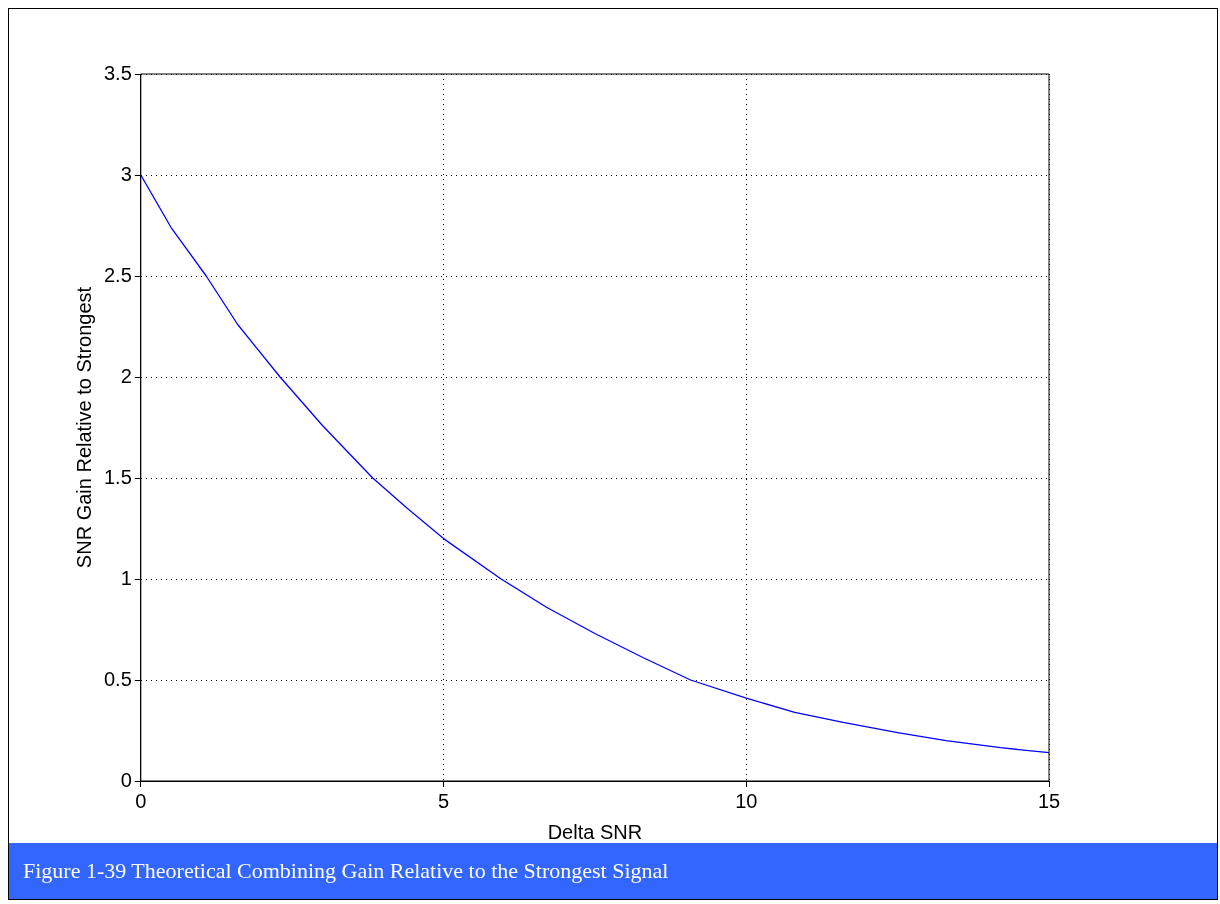 This screenshot has height=904, width=1220. Describe the element at coordinates (126, 173) in the screenshot. I see `y-tick-label: 3` at that location.